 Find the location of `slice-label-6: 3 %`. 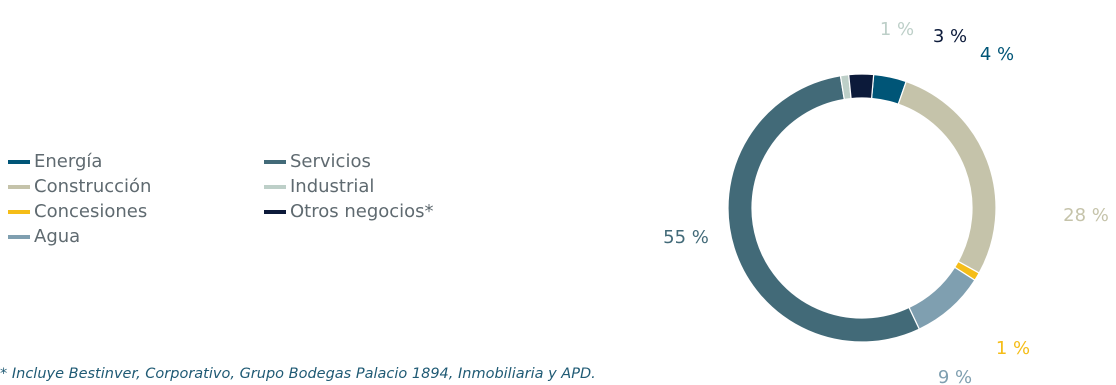

slice-label-6: 3 % is located at coordinates (950, 36).